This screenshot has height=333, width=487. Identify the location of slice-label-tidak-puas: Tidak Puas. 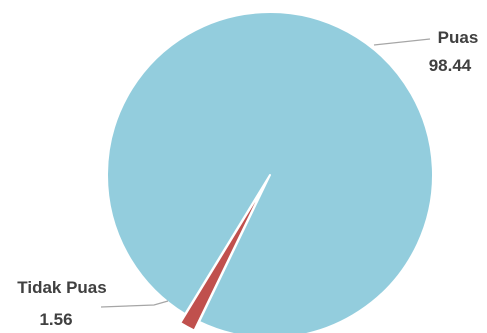
(61, 287).